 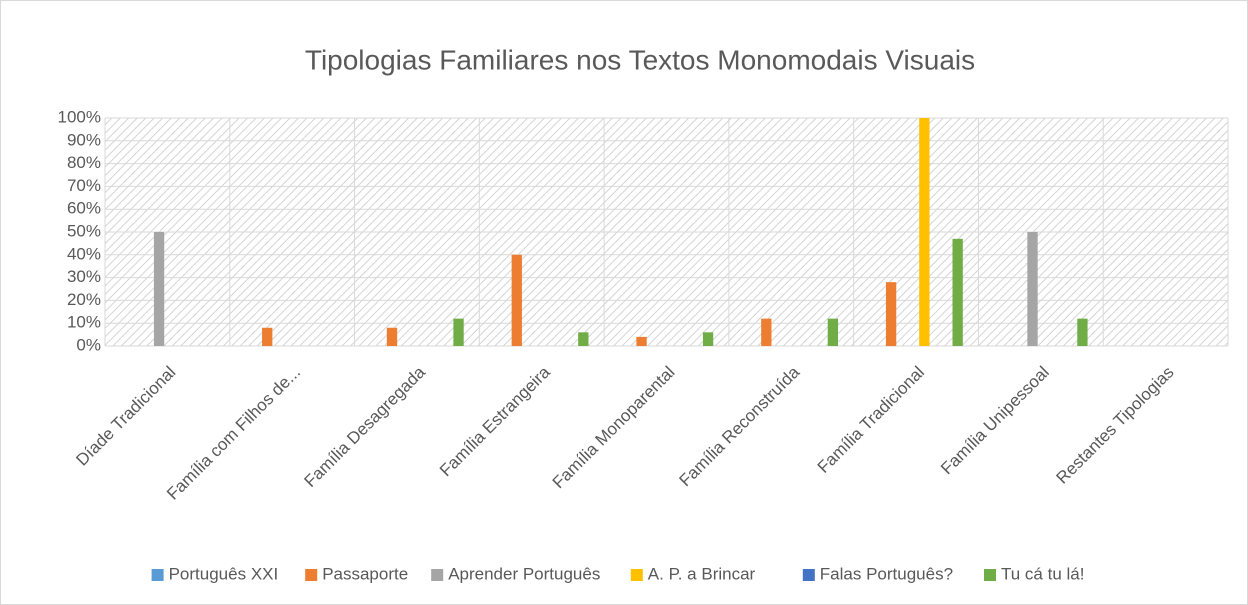 What do you see at coordinates (84, 299) in the screenshot?
I see `y-tick-label: 20%` at bounding box center [84, 299].